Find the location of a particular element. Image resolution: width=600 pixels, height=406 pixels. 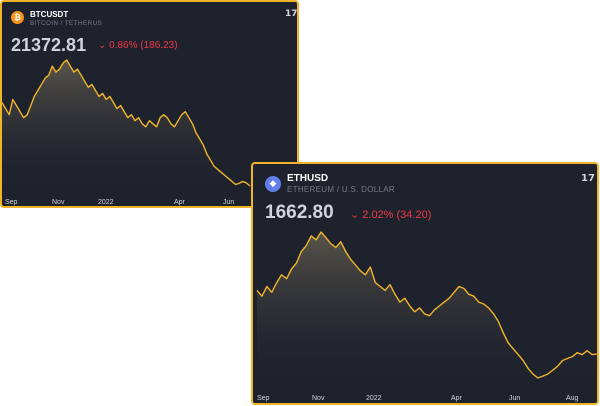

last-price: 21372.81 is located at coordinates (49, 45).